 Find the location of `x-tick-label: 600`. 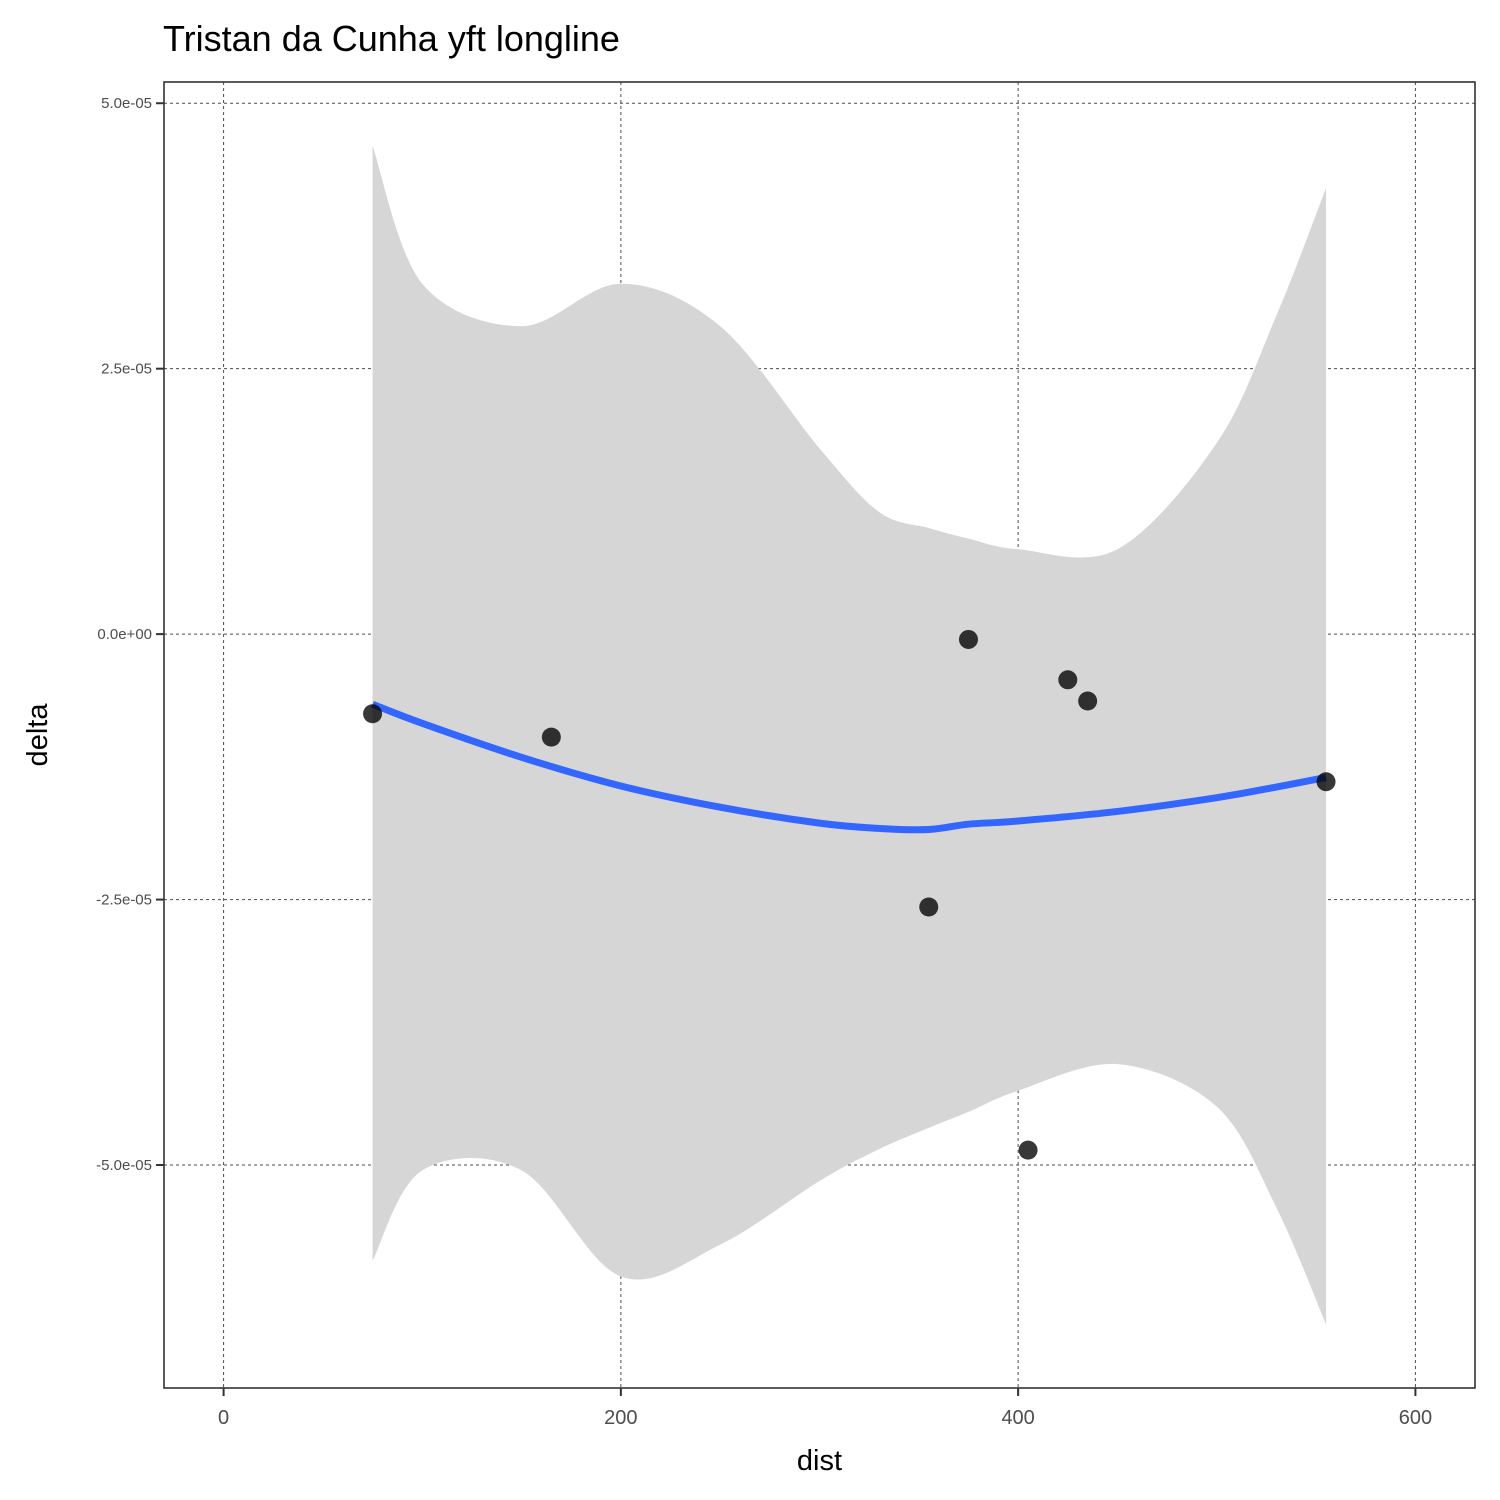

x-tick-label: 600 is located at coordinates (1415, 1418).